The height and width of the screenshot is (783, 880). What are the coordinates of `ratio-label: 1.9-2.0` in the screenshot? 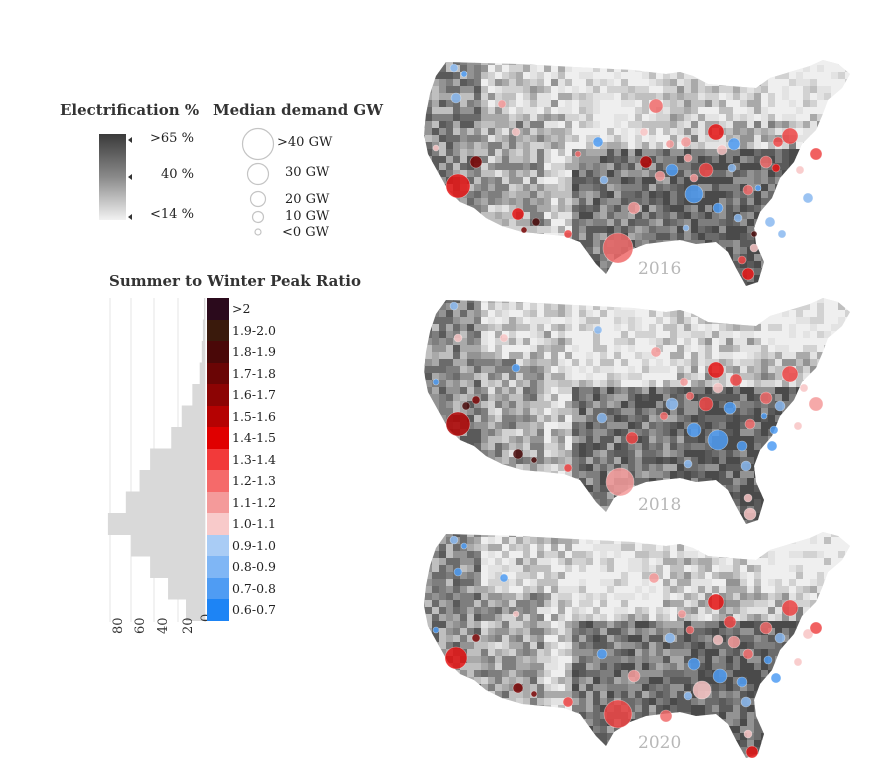 It's located at (254, 330).